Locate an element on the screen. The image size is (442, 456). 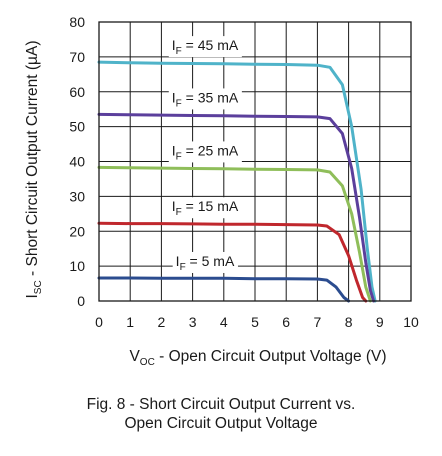
x-tick-label: 7 is located at coordinates (318, 322).